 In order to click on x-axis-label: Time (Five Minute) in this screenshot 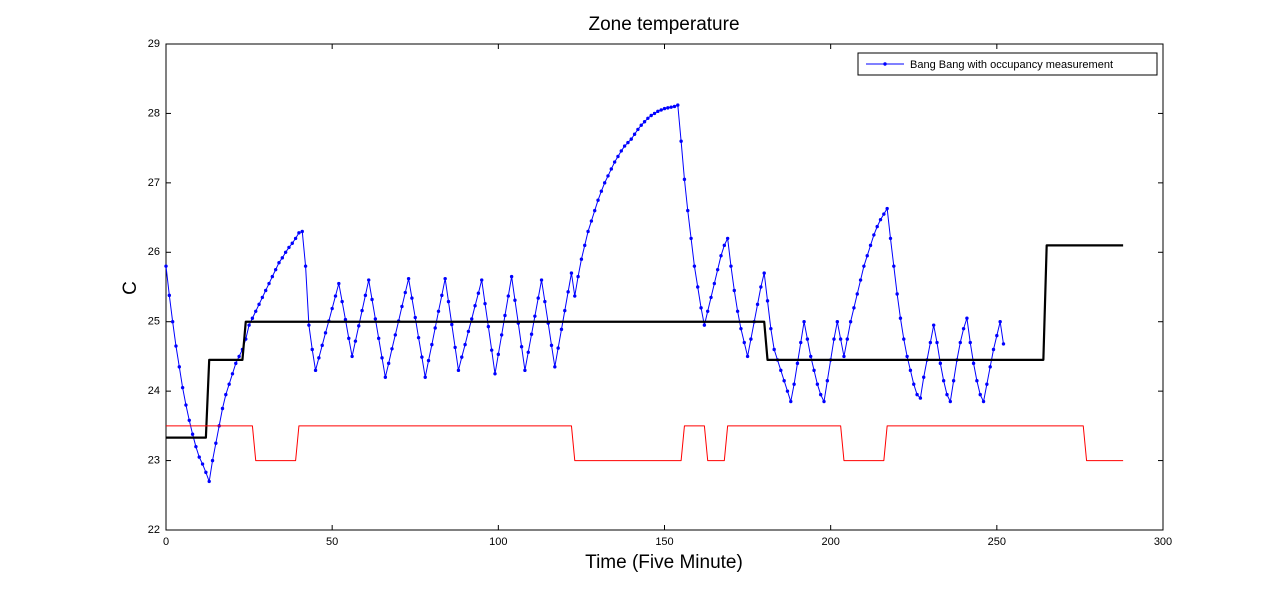, I will do `click(664, 562)`.